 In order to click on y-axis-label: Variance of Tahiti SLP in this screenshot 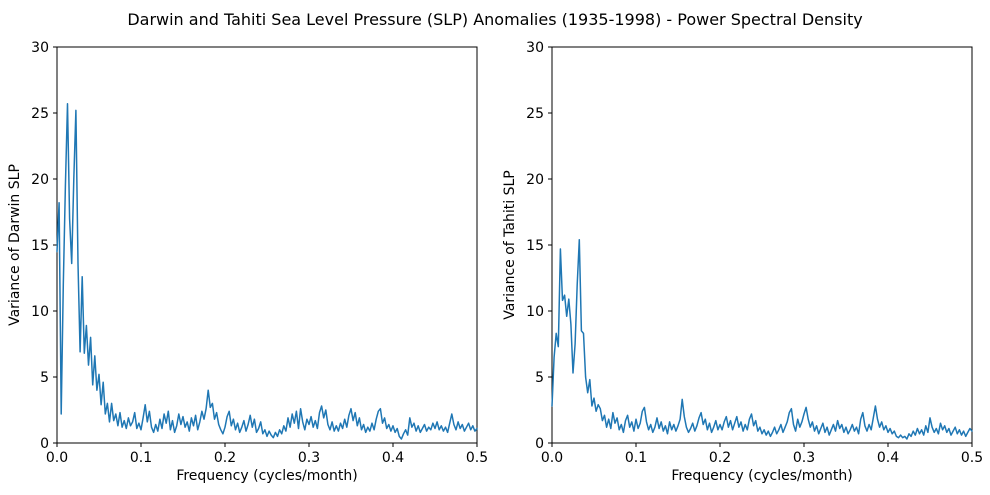, I will do `click(510, 244)`.